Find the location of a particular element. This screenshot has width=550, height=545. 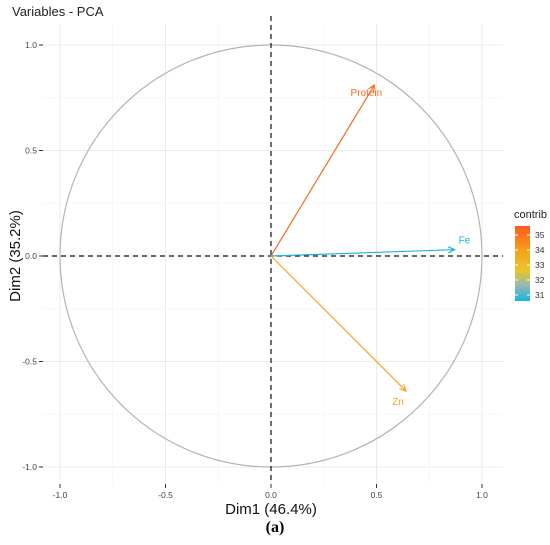

arrow-fe is located at coordinates (362, 253).